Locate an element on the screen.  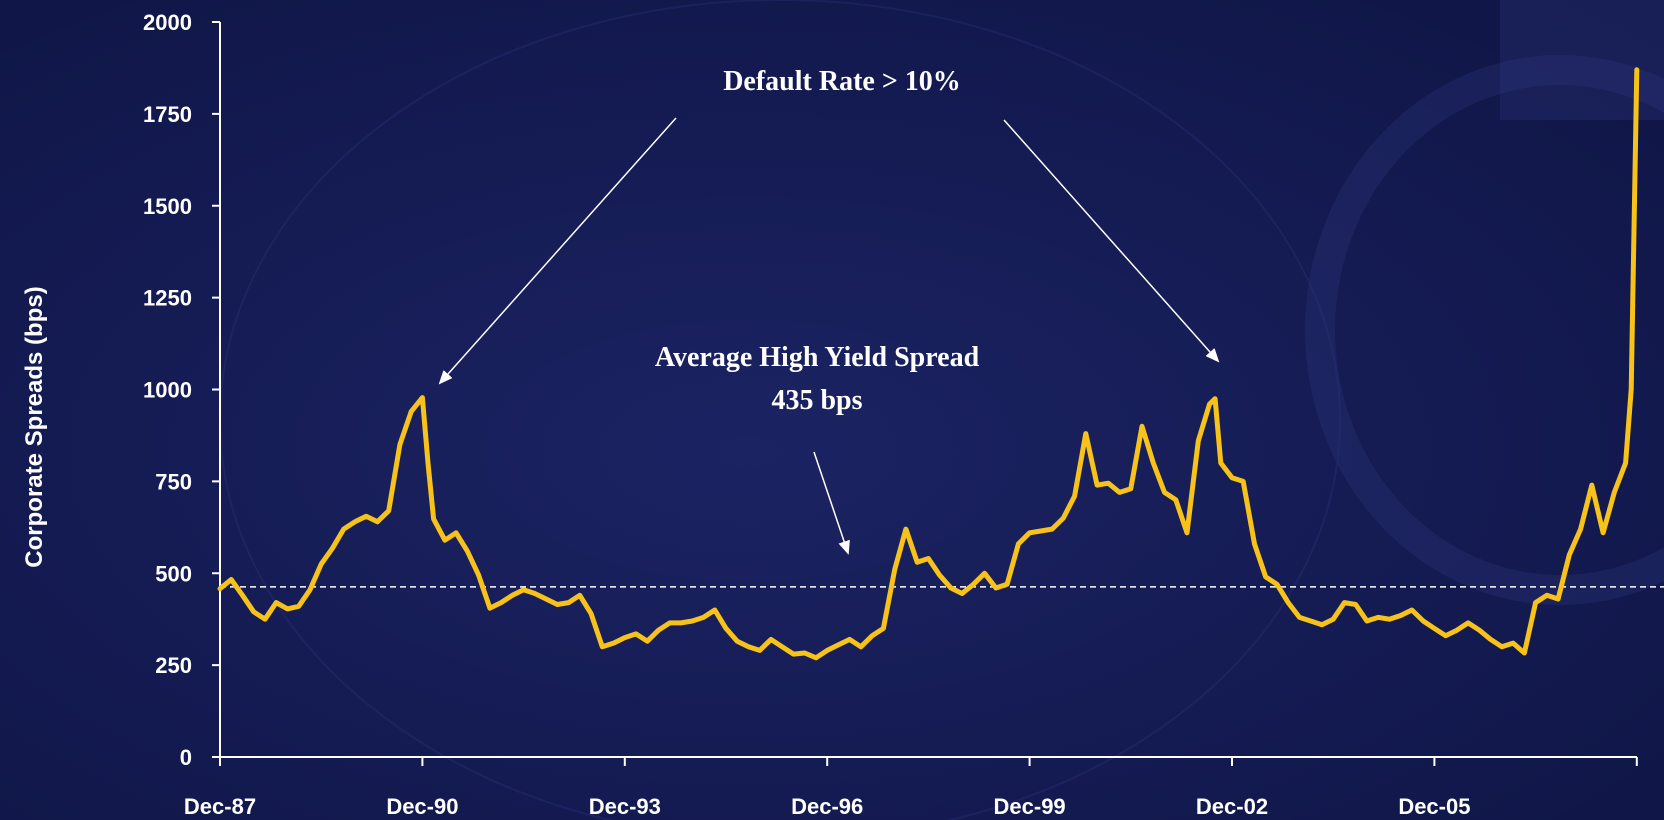
y-axis-title: Corporate Spreads (bps) is located at coordinates (34, 426).